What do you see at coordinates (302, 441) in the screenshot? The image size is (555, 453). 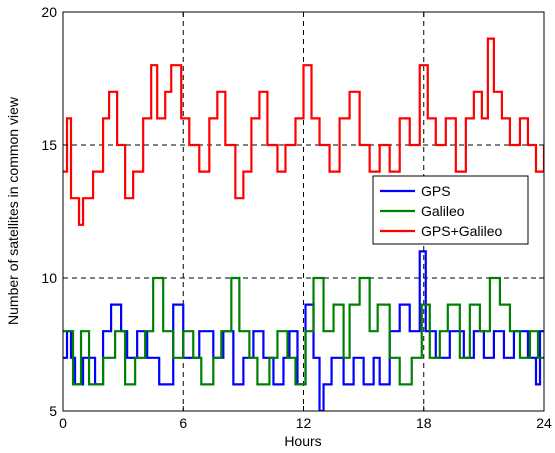 I see `x-axis-label: Hours` at bounding box center [302, 441].